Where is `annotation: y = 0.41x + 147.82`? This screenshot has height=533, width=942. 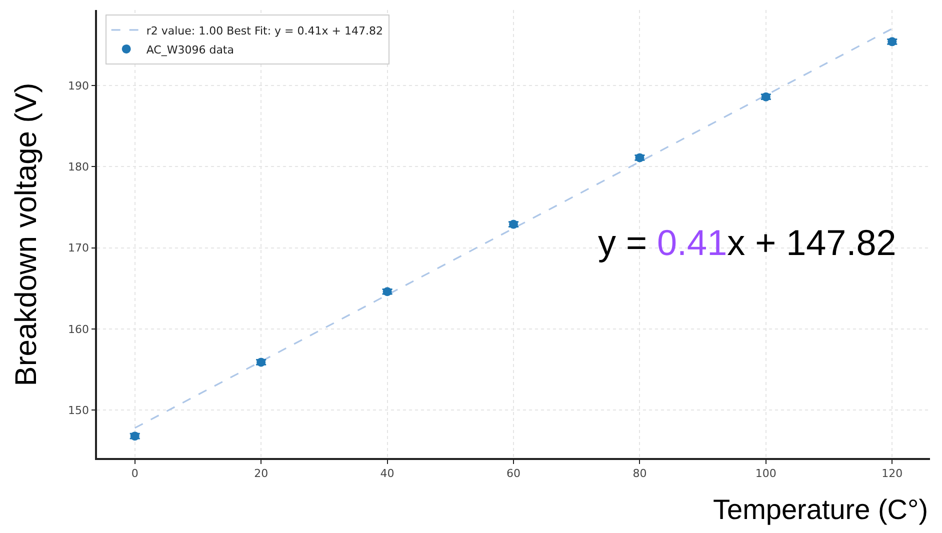
annotation: y = 0.41x + 147.82 is located at coordinates (747, 242).